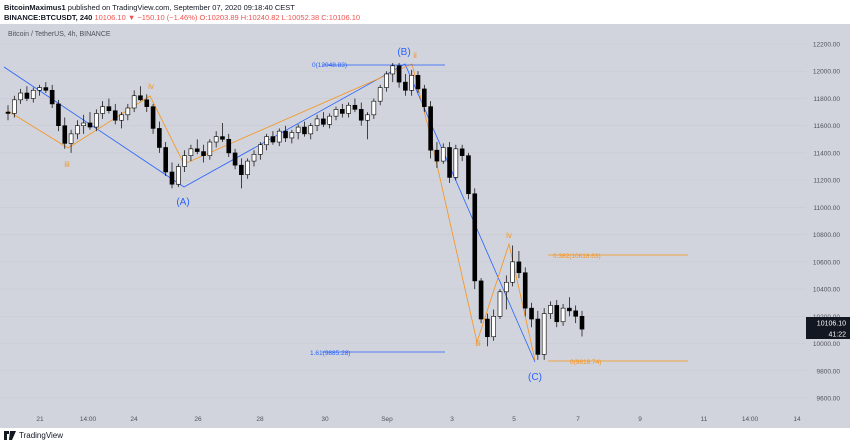  I want to click on footer: TradingView, so click(425, 437).